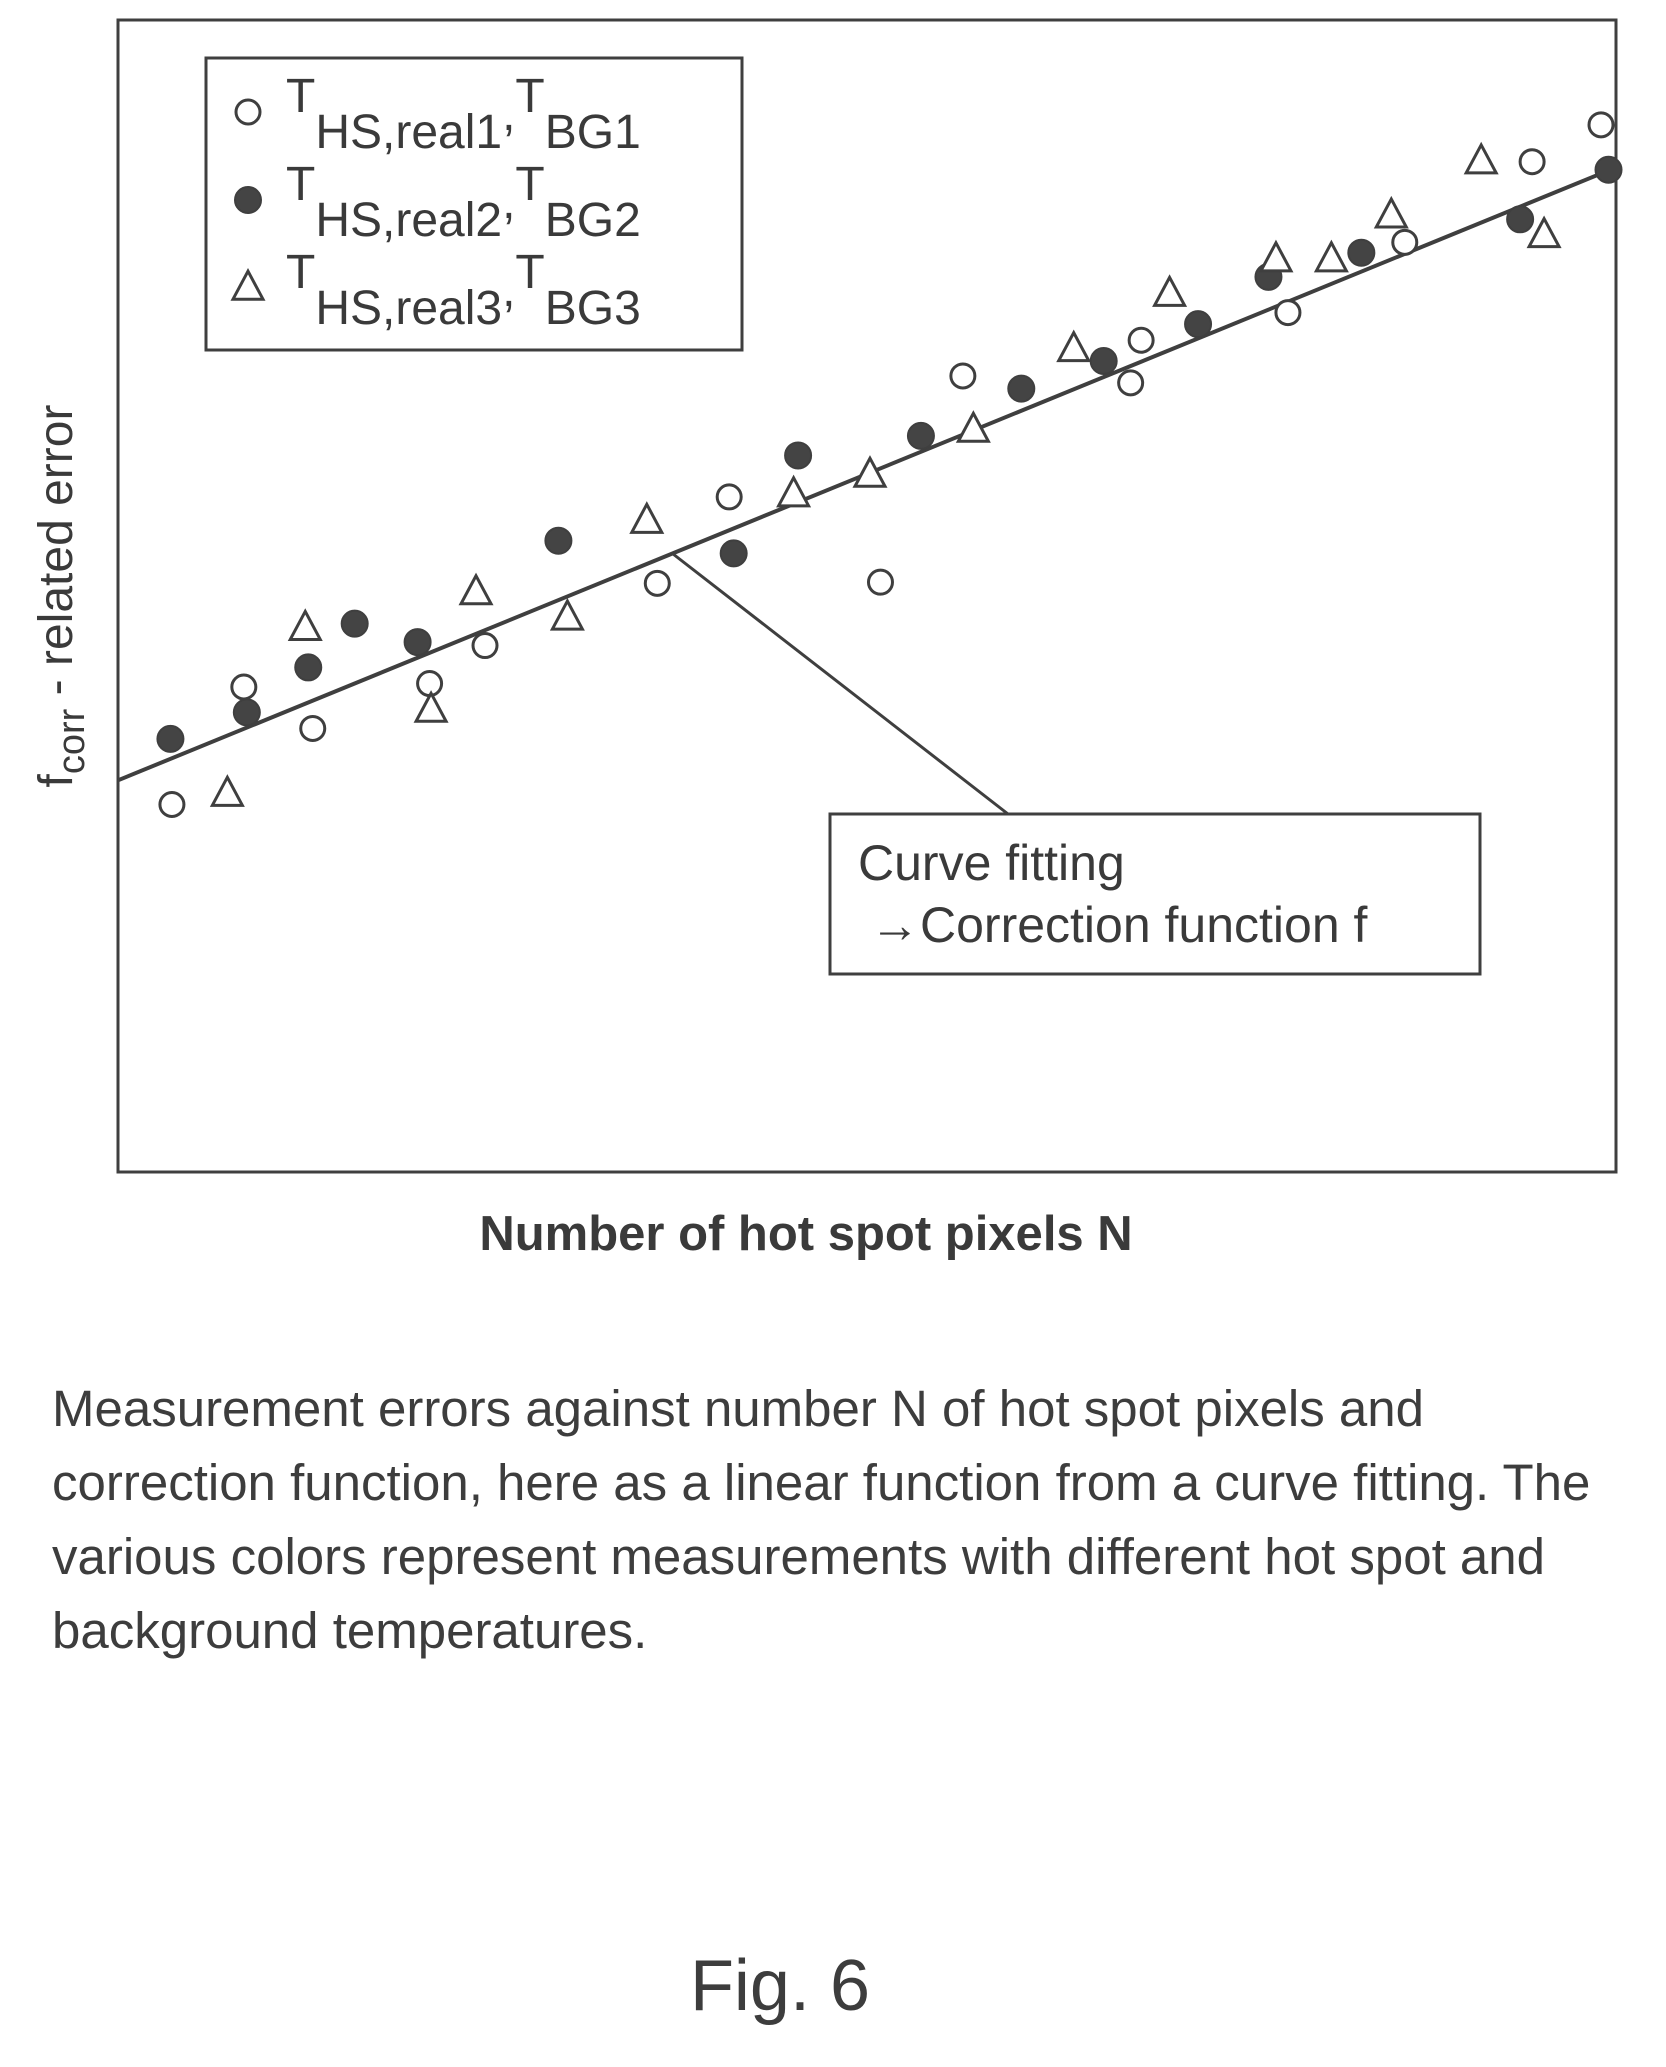 This screenshot has height=2067, width=1666. What do you see at coordinates (593, 220) in the screenshot?
I see `legend-label-2-part-5: BG2` at bounding box center [593, 220].